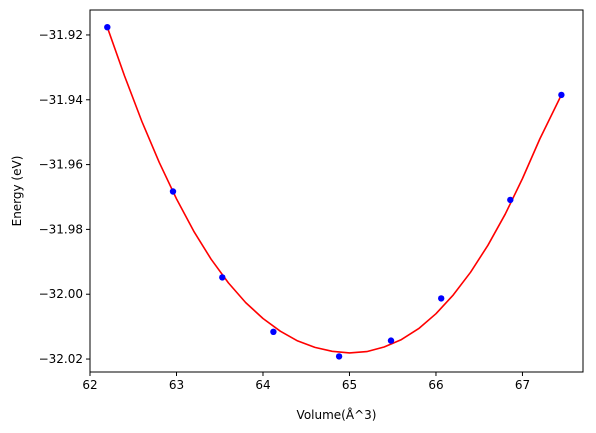  What do you see at coordinates (17, 191) in the screenshot?
I see `y-axis-label: Energy (eV)` at bounding box center [17, 191].